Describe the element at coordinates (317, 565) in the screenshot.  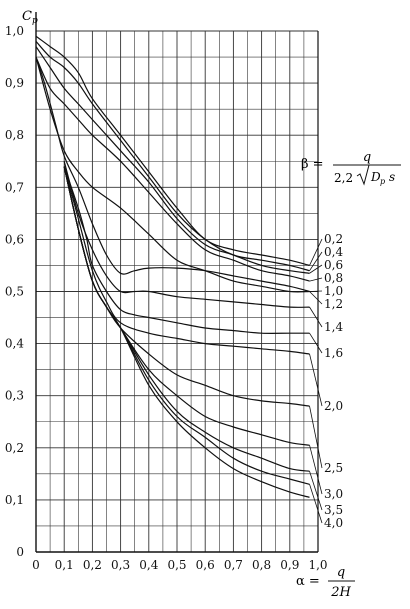
I see `x-tick-label: 1,0` at that location.